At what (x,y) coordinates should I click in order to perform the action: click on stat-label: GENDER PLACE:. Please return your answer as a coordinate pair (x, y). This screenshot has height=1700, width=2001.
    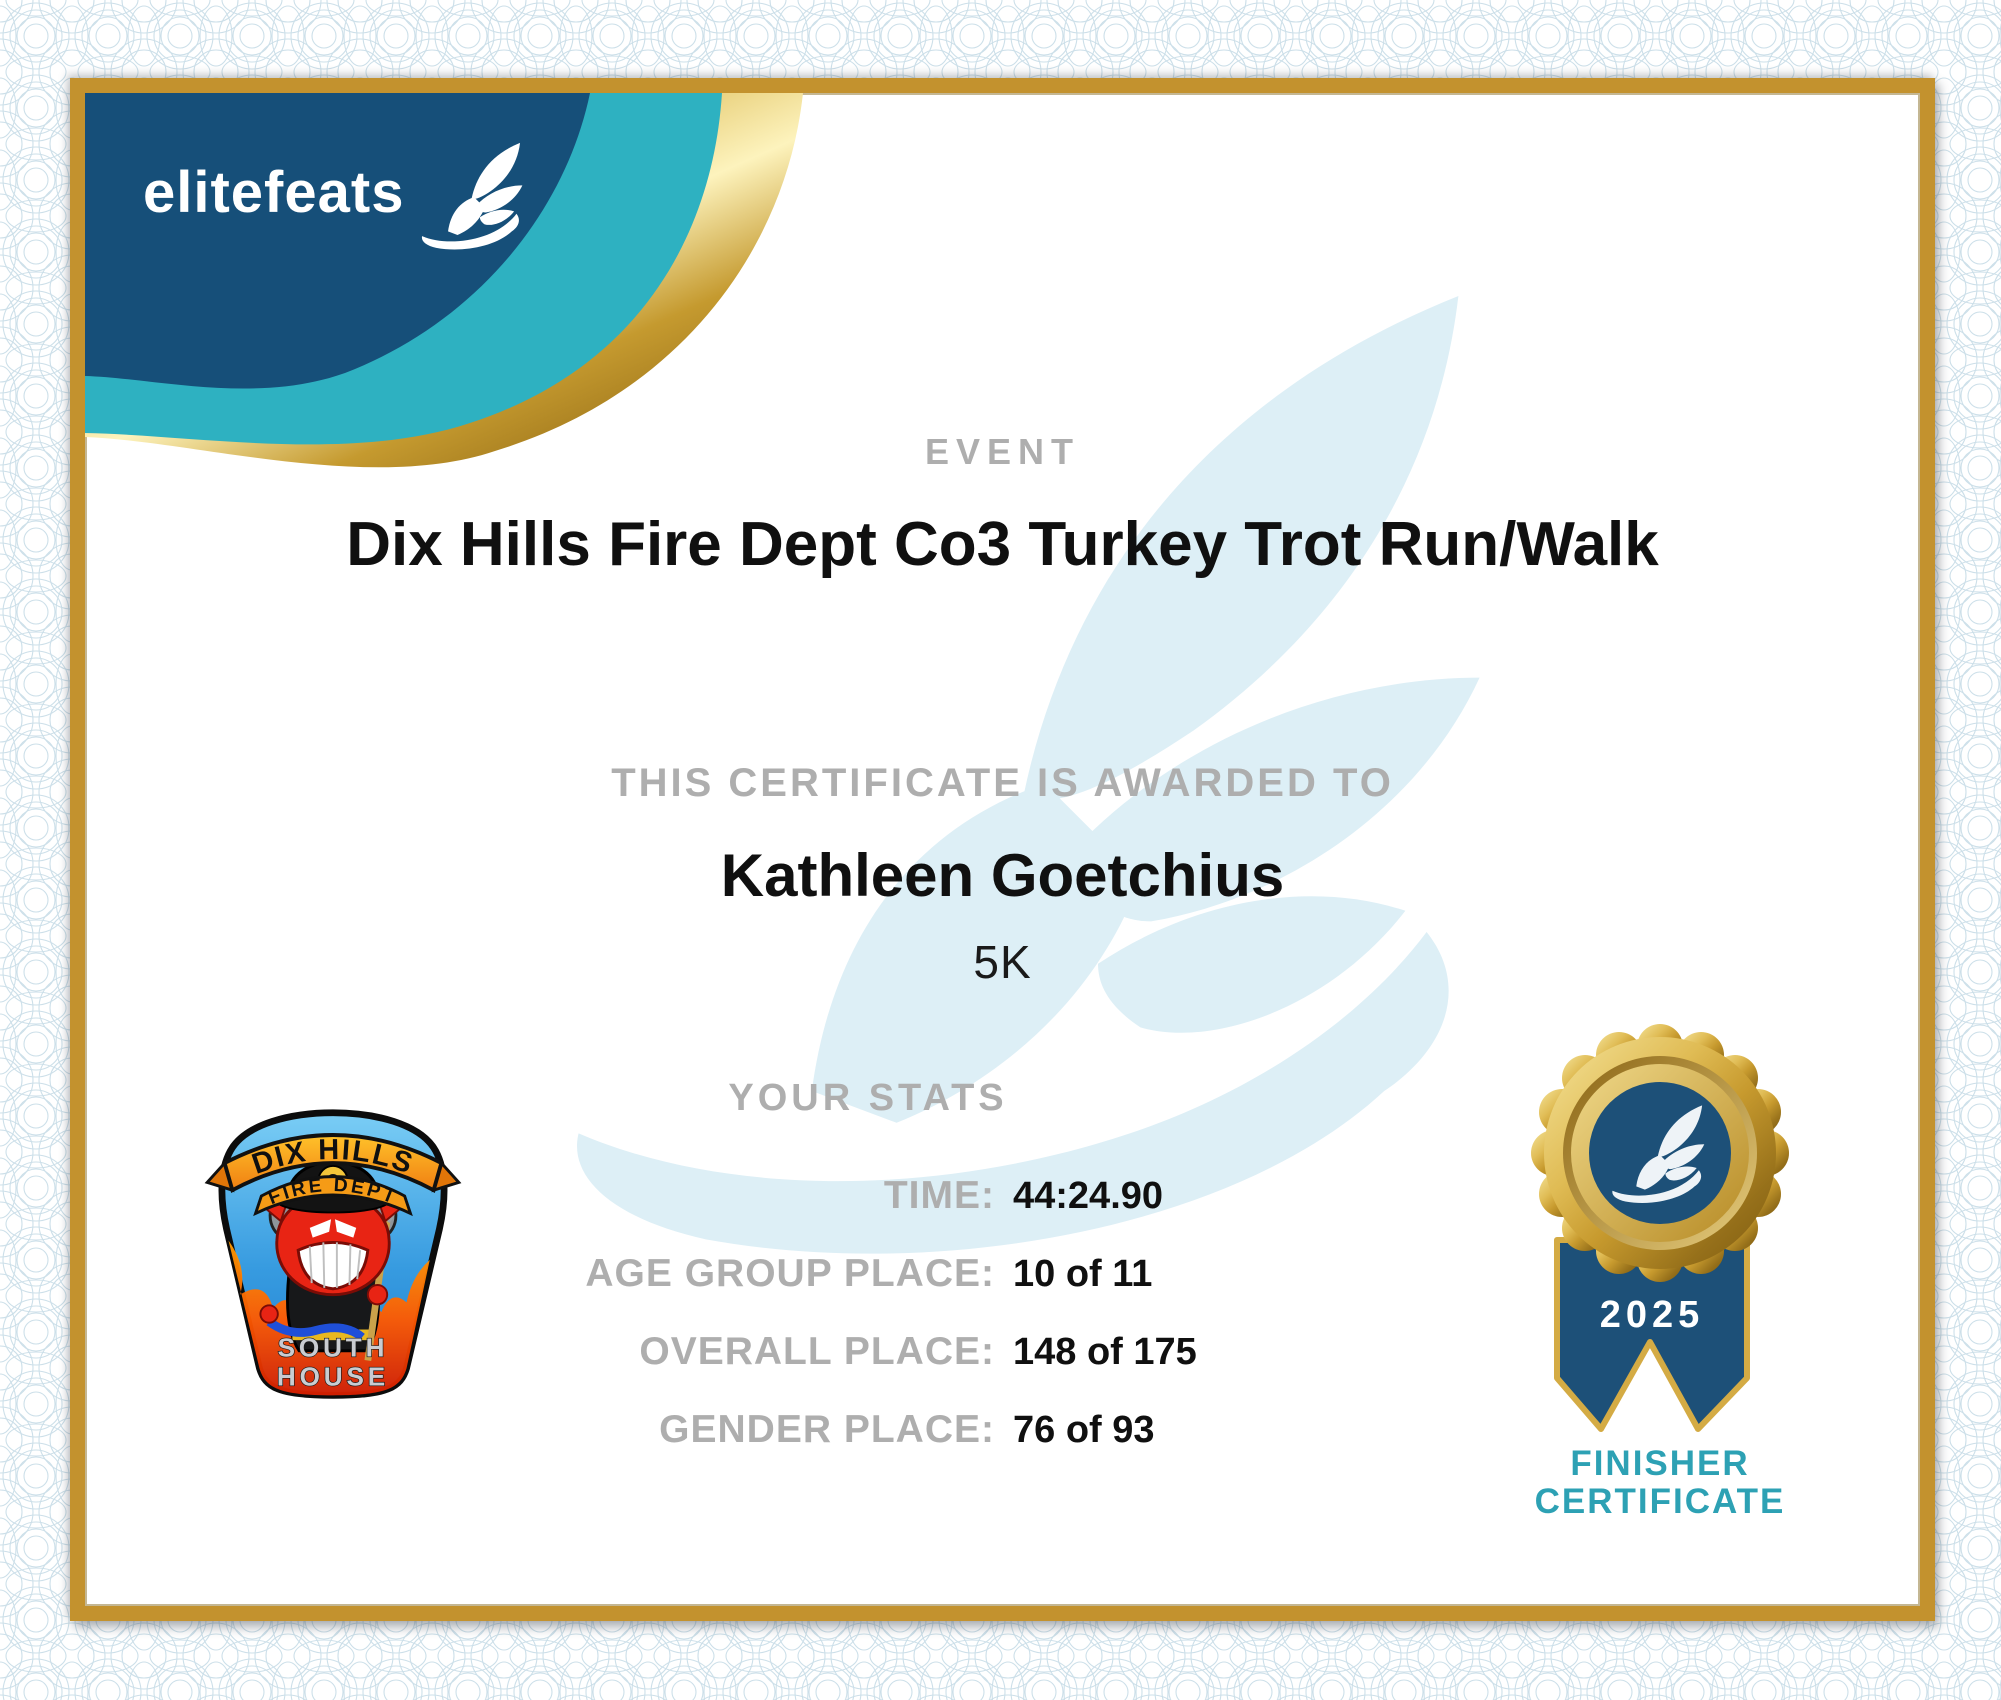
    Looking at the image, I should click on (827, 1429).